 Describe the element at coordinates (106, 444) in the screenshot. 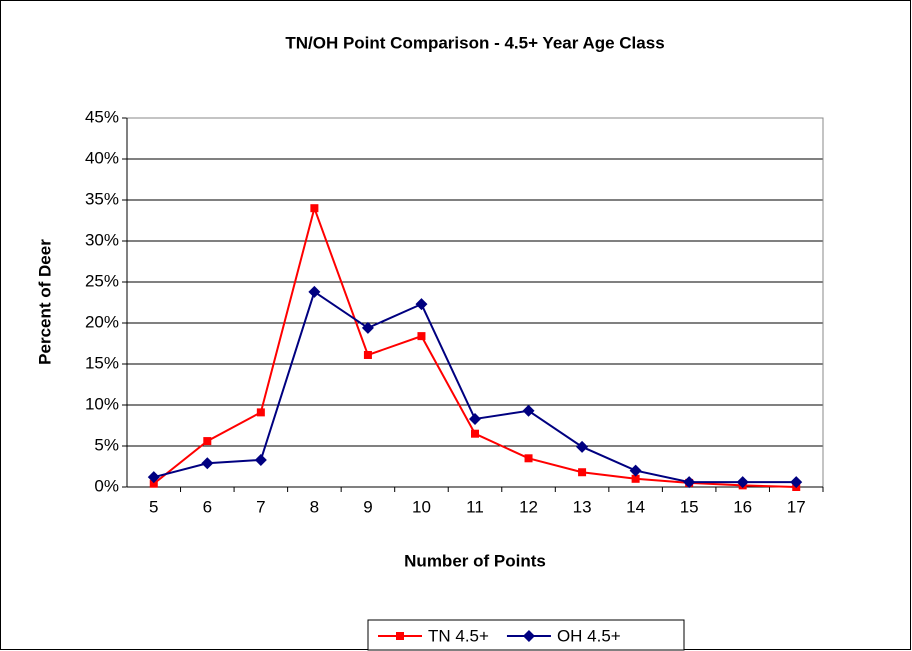

I see `y-tick-label: 5%` at that location.